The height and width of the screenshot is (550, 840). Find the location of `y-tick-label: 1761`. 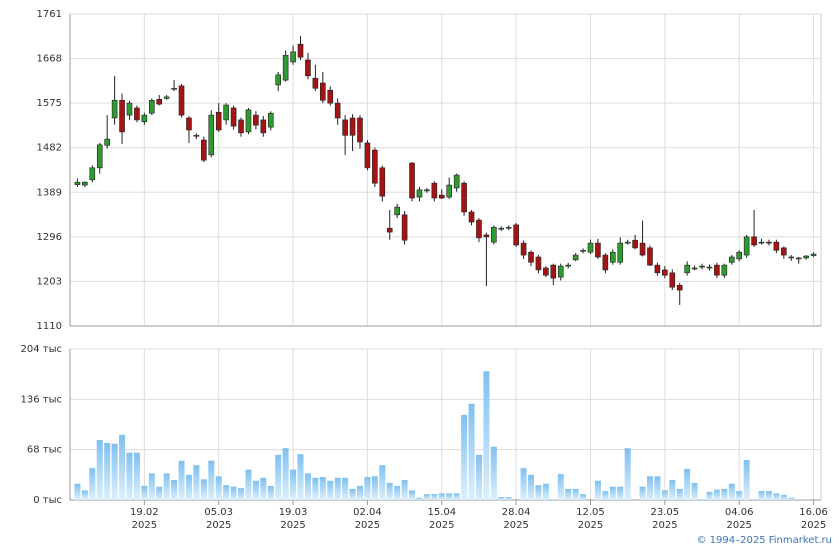

y-tick-label: 1761 is located at coordinates (49, 14).